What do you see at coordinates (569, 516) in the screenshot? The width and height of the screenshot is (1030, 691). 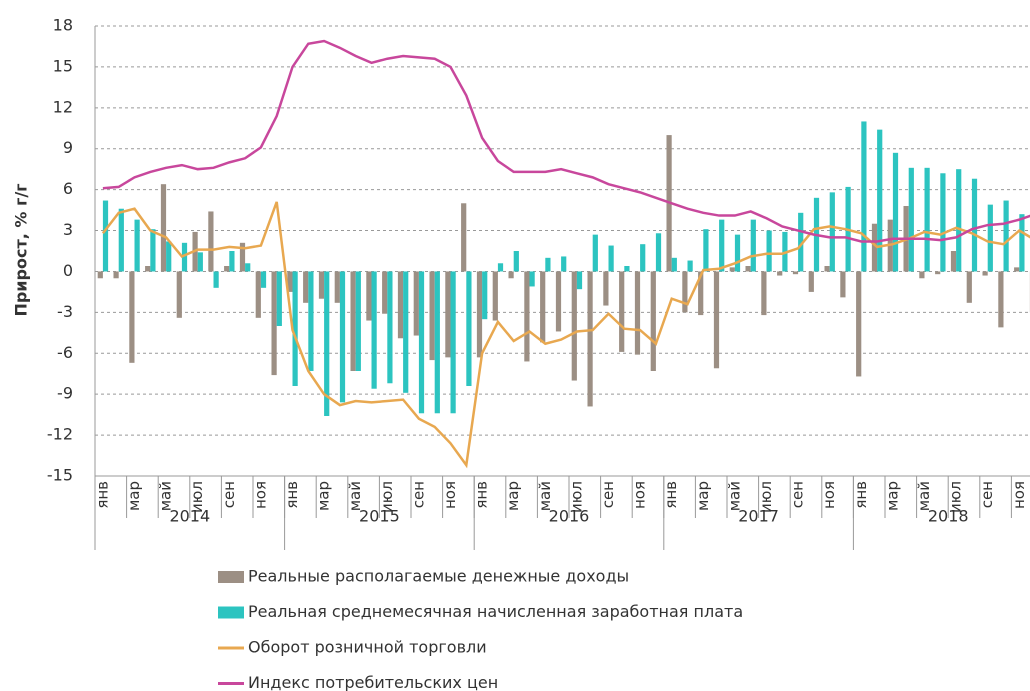 I see `year-label: 2016` at bounding box center [569, 516].